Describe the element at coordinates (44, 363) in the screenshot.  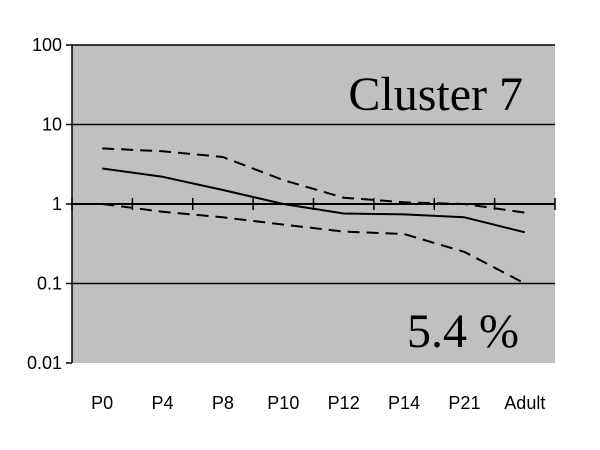
I see `y-tick-label-0.01: 0.01` at that location.